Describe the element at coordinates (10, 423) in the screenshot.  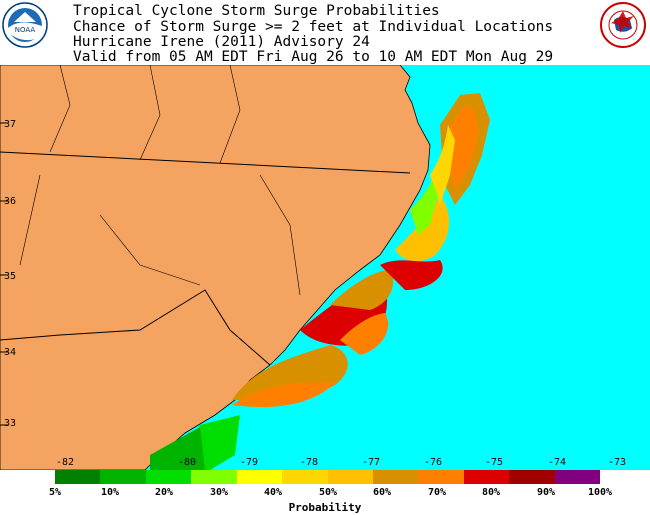
I see `latitude-label-33: 33` at that location.